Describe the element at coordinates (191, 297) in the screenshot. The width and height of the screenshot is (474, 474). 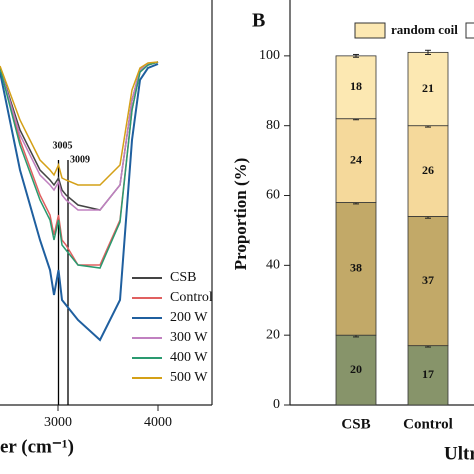
I see `legend-label: Control` at that location.